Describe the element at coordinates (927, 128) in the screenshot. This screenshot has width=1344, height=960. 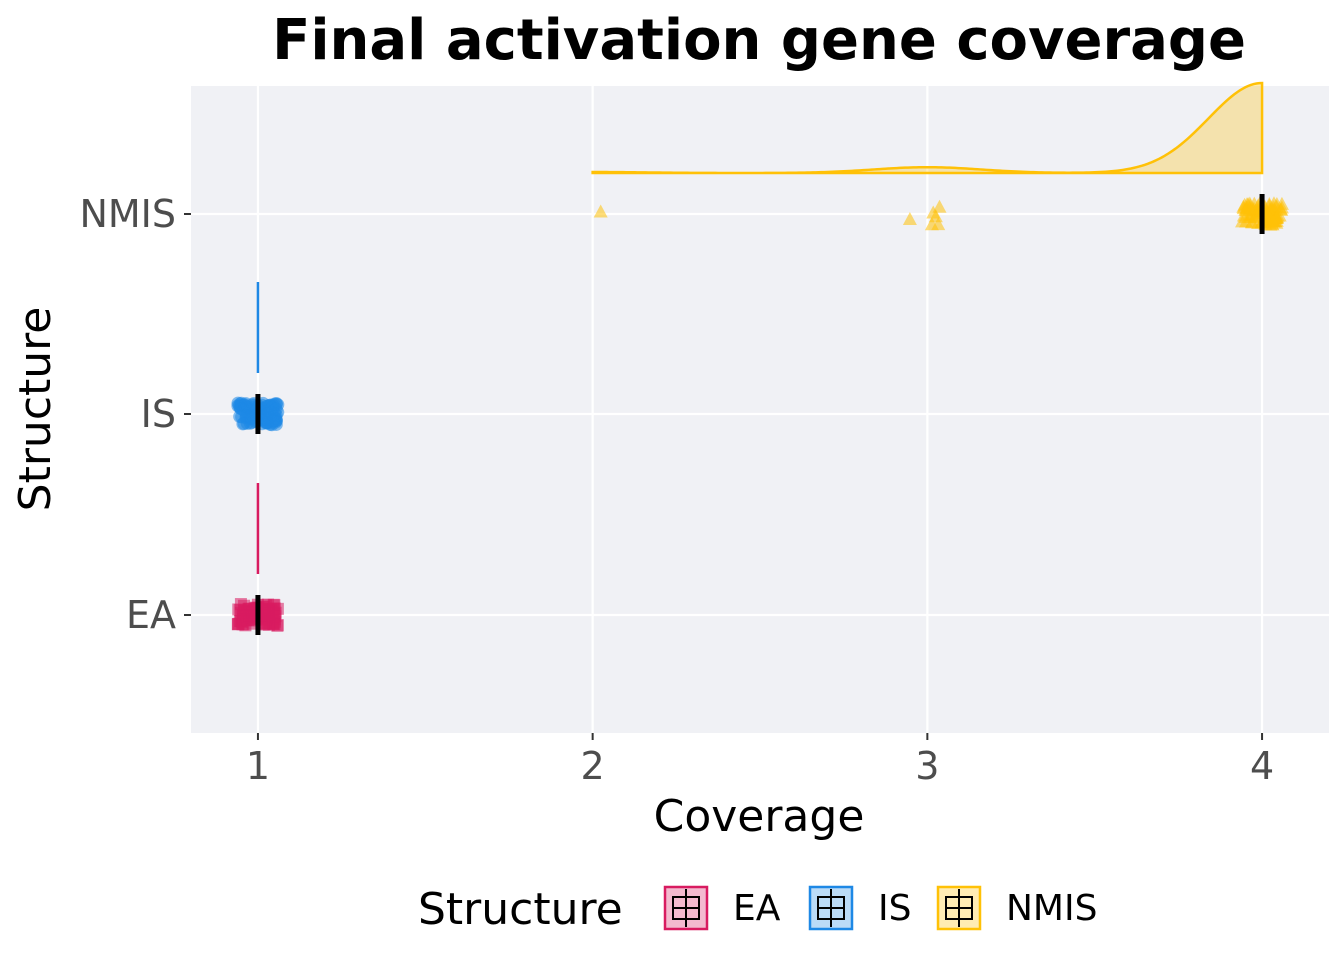
I see `density-curve` at that location.